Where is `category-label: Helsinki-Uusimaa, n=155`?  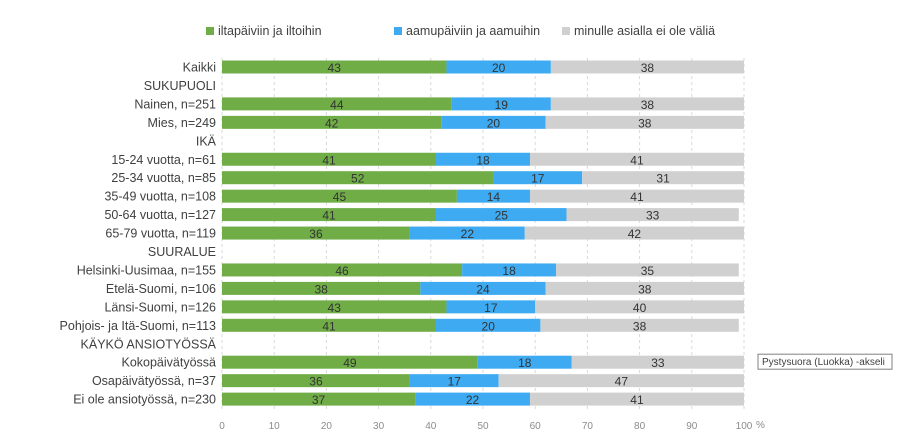 category-label: Helsinki-Uusimaa, n=155 is located at coordinates (146, 270).